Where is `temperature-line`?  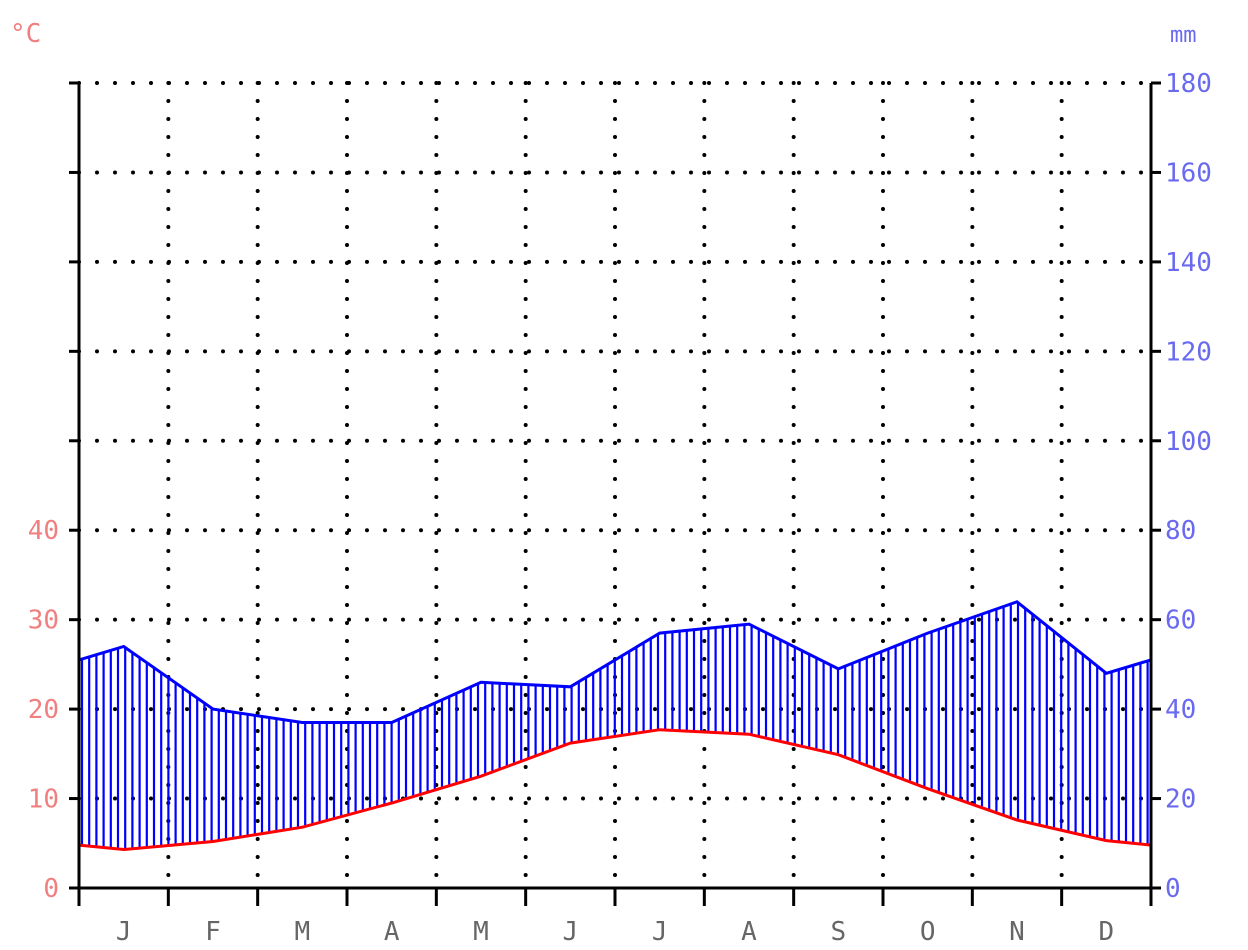 temperature-line is located at coordinates (615, 790).